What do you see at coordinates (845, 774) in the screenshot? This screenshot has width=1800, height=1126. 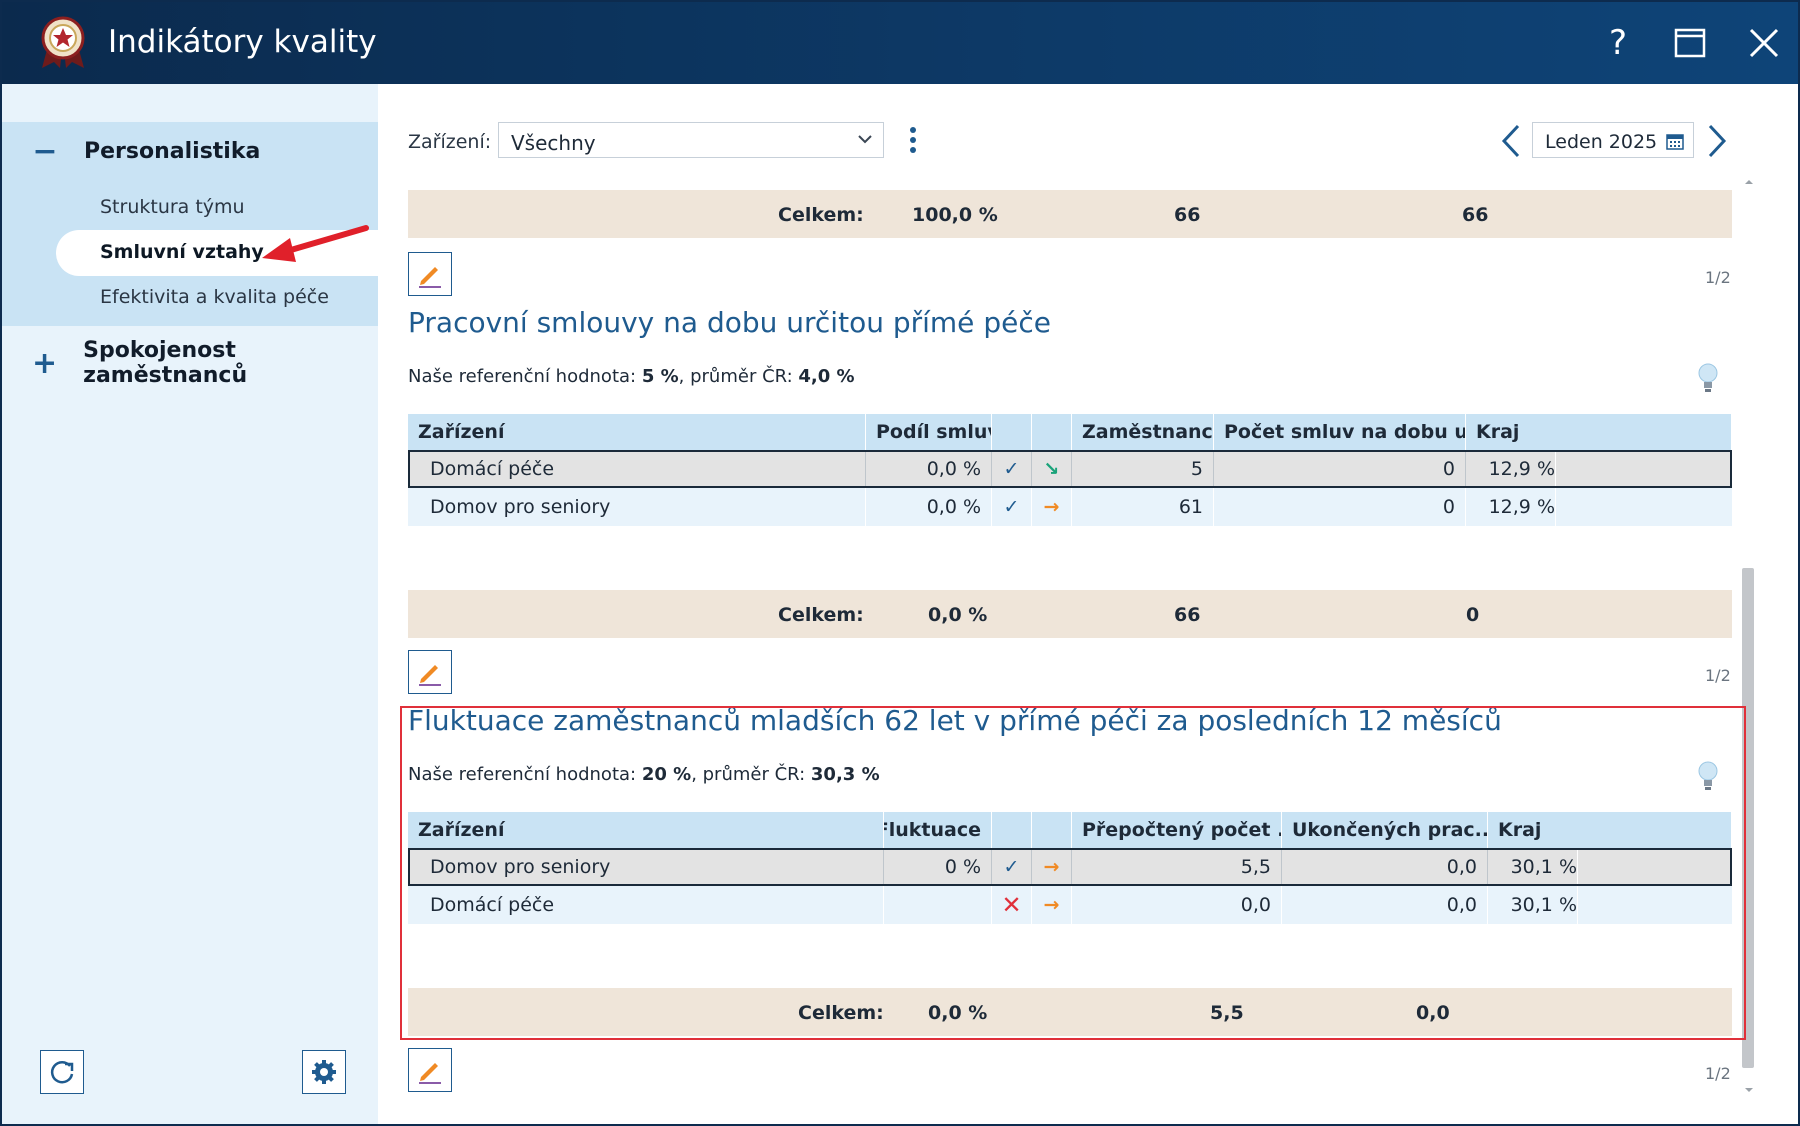 I see `avg-value: 30,3 %` at bounding box center [845, 774].